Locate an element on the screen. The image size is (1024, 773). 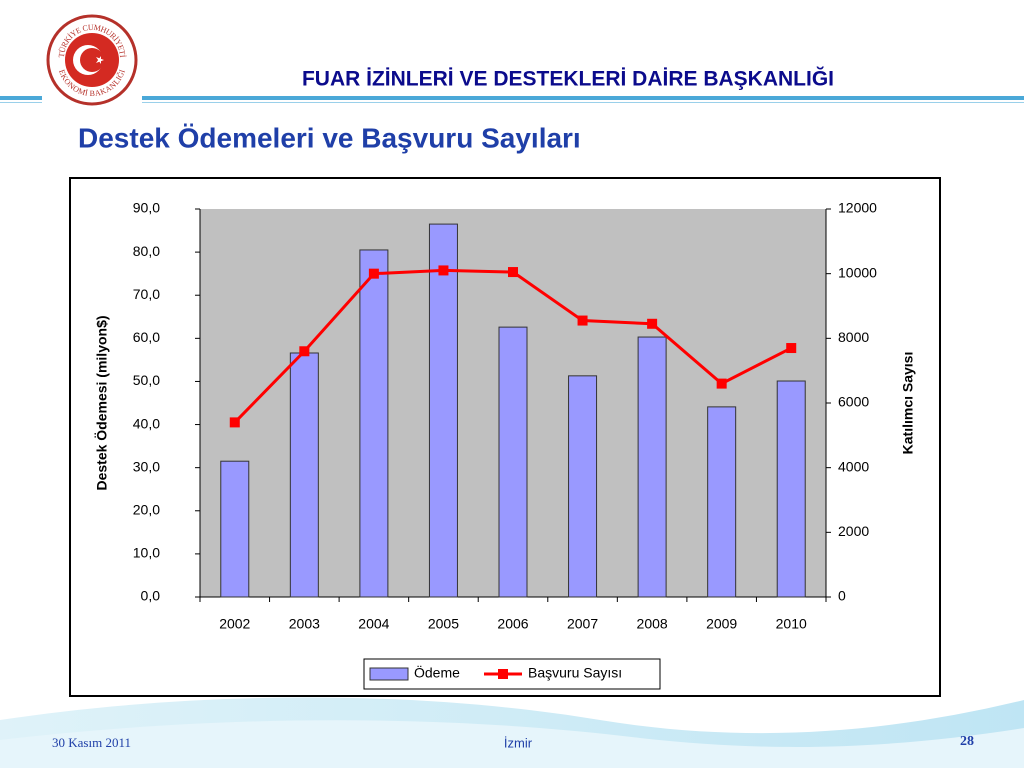
y2-tick-label: 2000 is located at coordinates (853, 531).